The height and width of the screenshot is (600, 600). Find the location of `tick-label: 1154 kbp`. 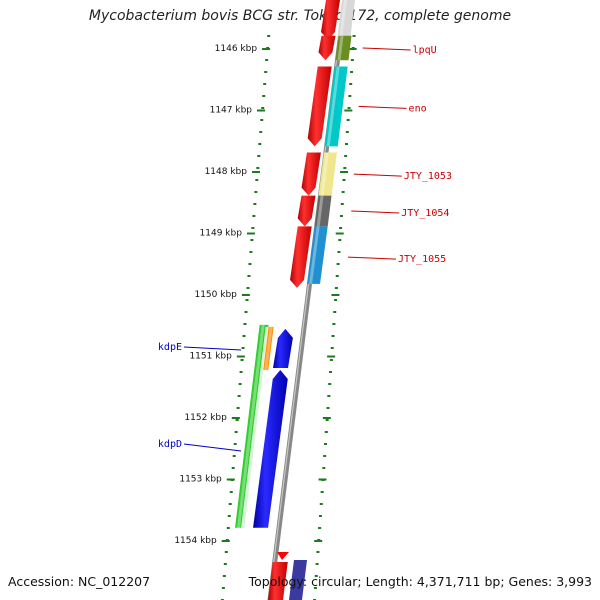

tick-label: 1154 kbp is located at coordinates (195, 541).